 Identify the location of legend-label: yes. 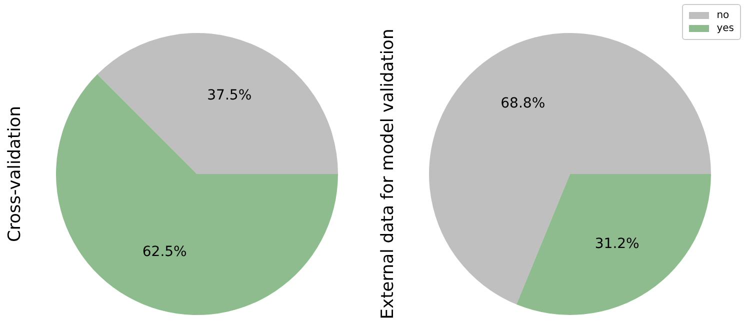
(725, 28).